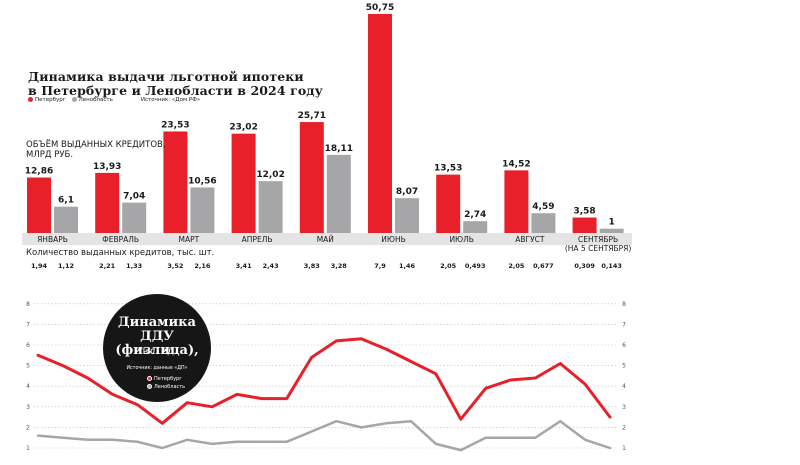  Describe the element at coordinates (461, 239) in the screenshot. I see `month-label-6: ИЮЛЬ` at that location.